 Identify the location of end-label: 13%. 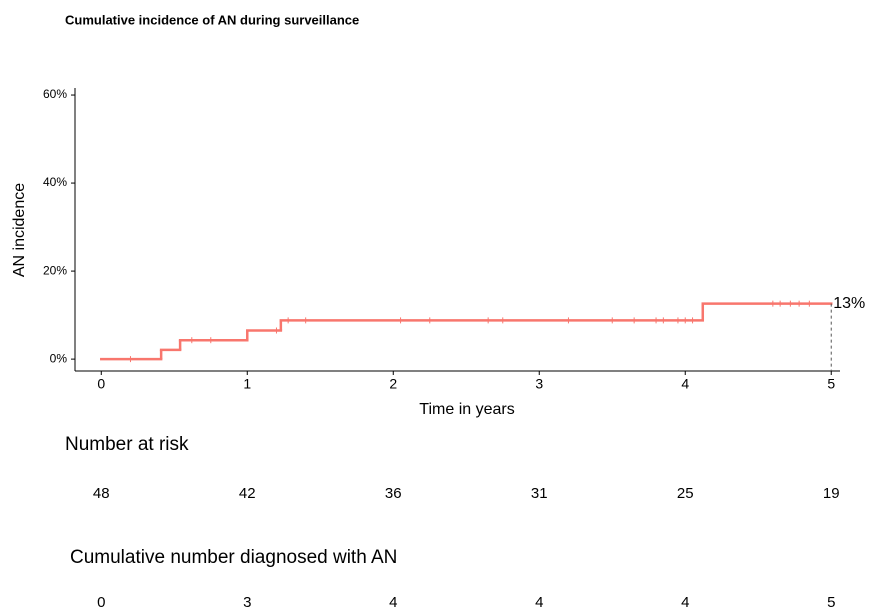
(849, 303).